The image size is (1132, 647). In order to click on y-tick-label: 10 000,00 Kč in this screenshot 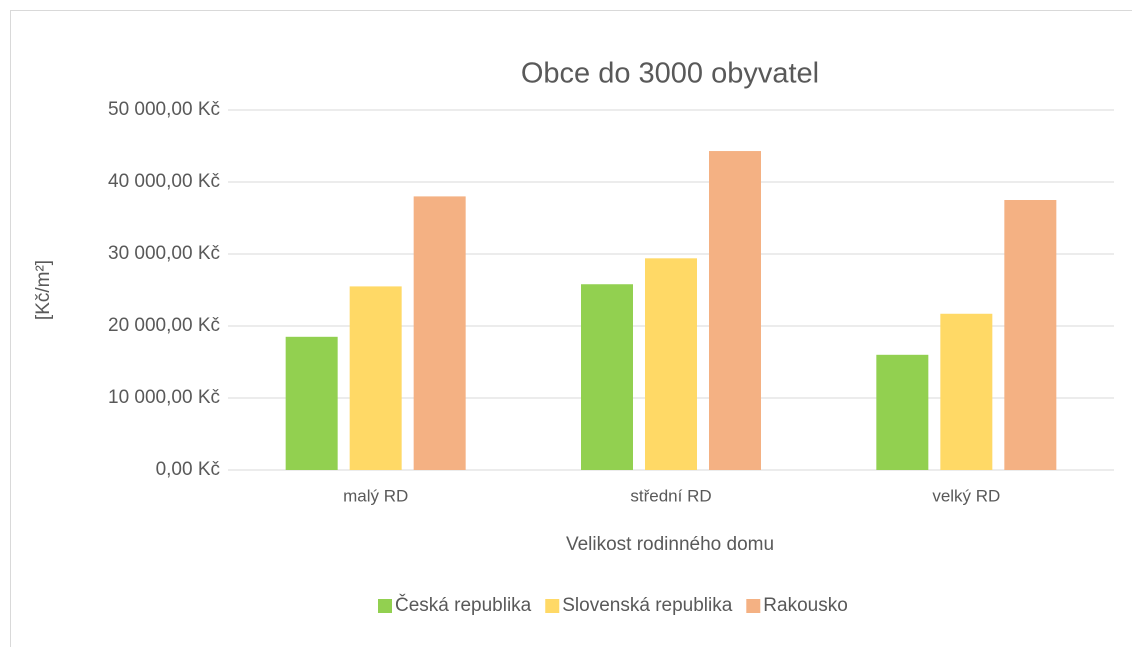, I will do `click(164, 397)`.